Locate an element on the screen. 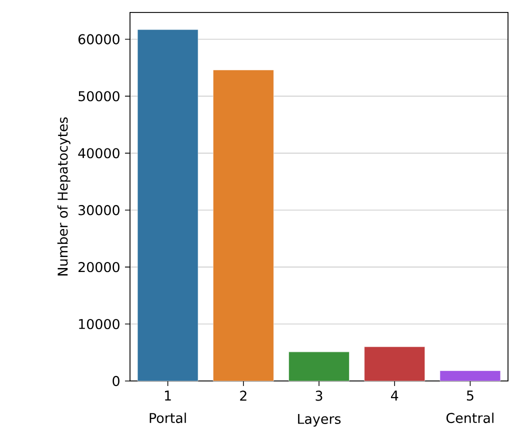  x-tick-label: 4 is located at coordinates (394, 395).